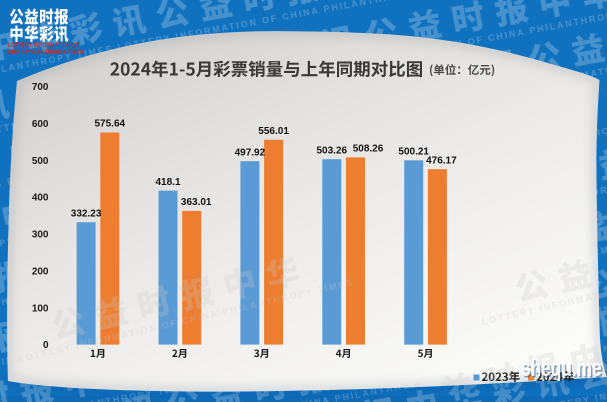  I want to click on svg-text: 575.64, so click(110, 124).